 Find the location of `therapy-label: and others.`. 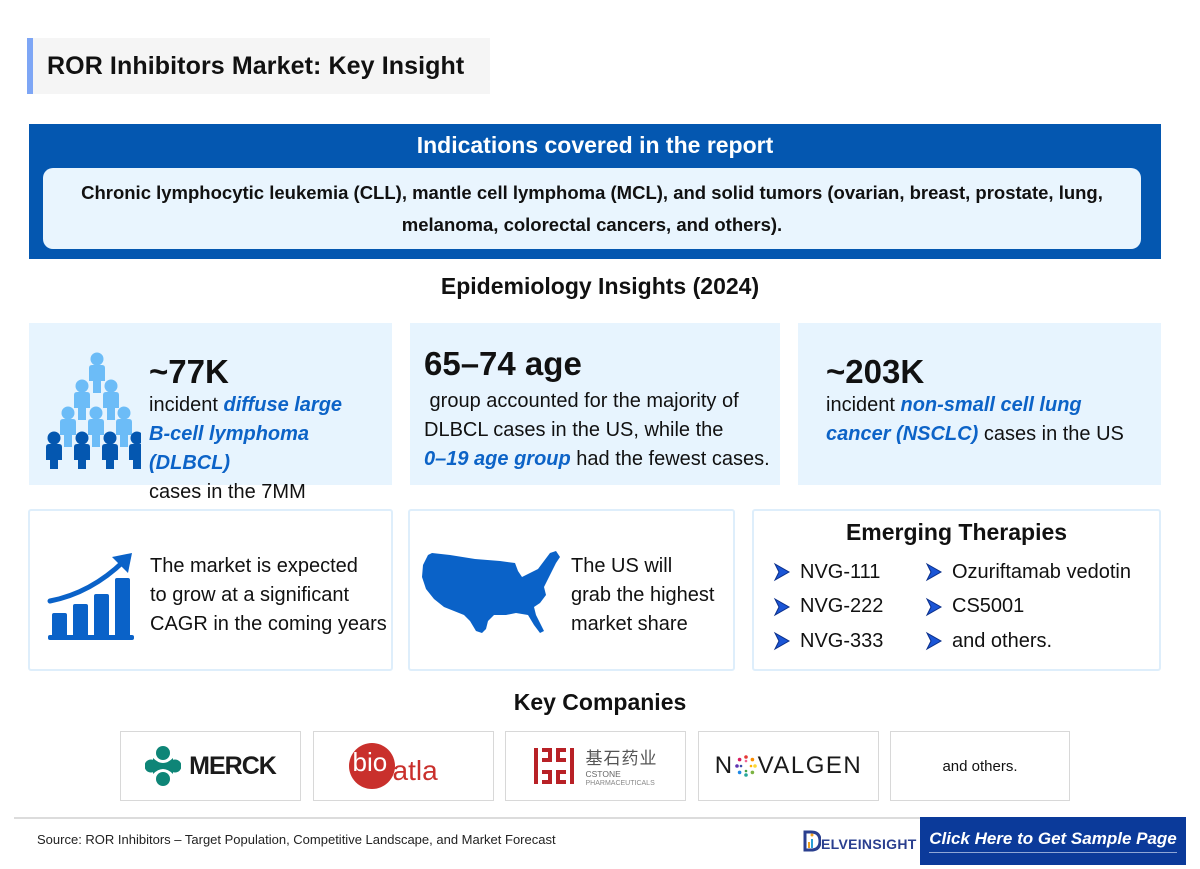

therapy-label: and others. is located at coordinates (1002, 640).